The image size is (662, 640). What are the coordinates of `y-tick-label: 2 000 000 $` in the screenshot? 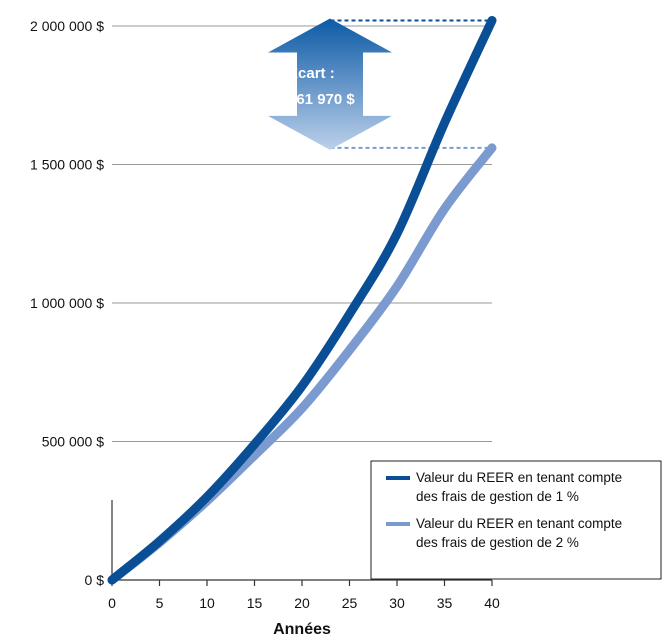 It's located at (67, 26).